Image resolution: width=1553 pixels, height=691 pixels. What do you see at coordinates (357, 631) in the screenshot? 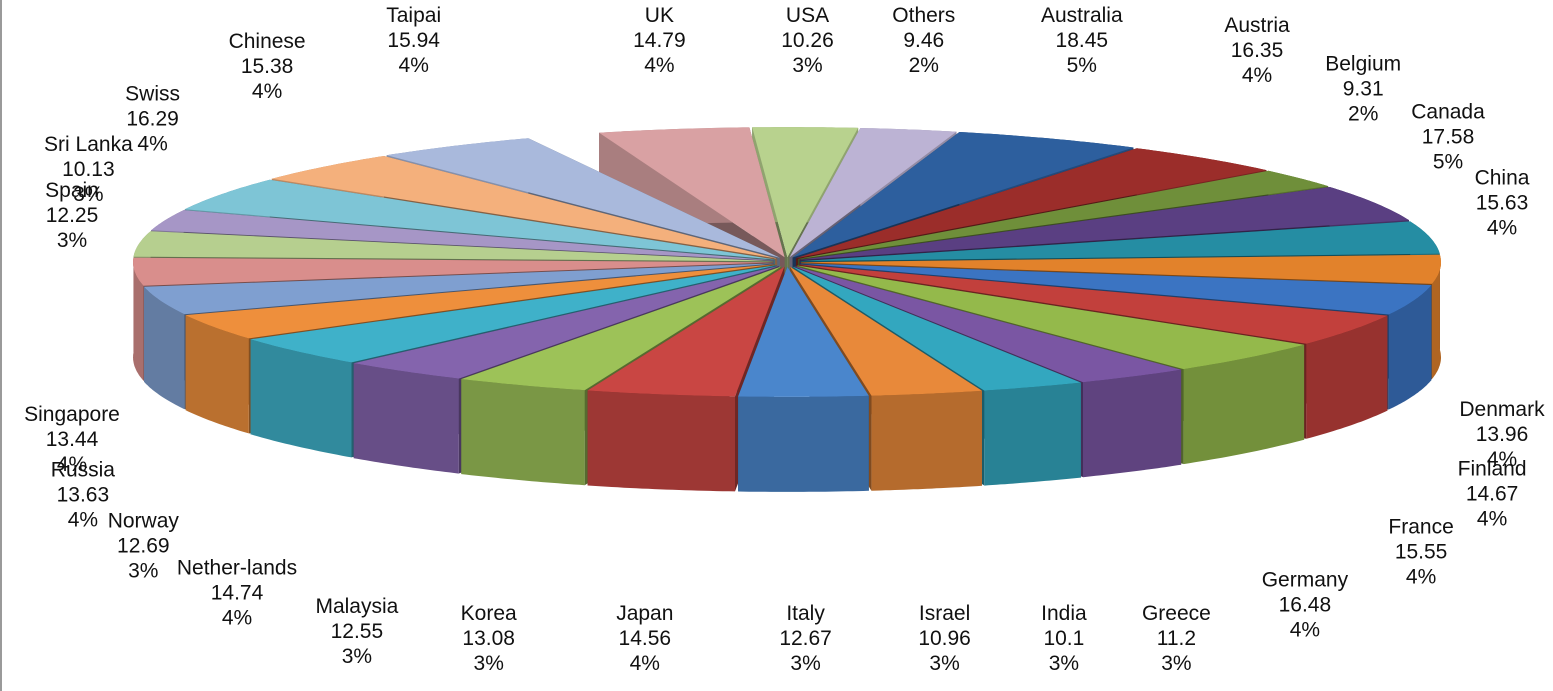
I see `slice-value-malaysia: 12.55` at bounding box center [357, 631].